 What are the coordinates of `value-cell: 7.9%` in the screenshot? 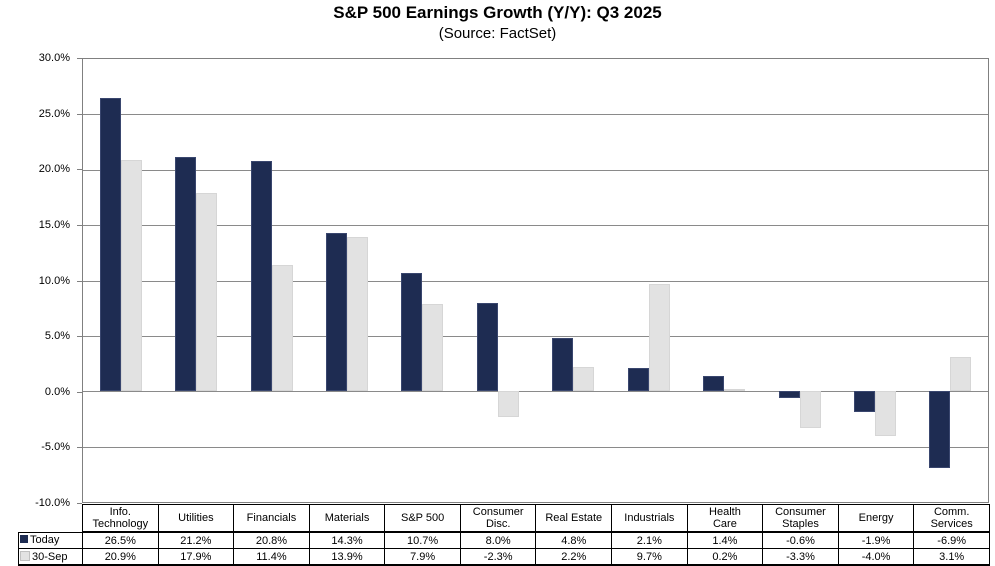 It's located at (422, 557).